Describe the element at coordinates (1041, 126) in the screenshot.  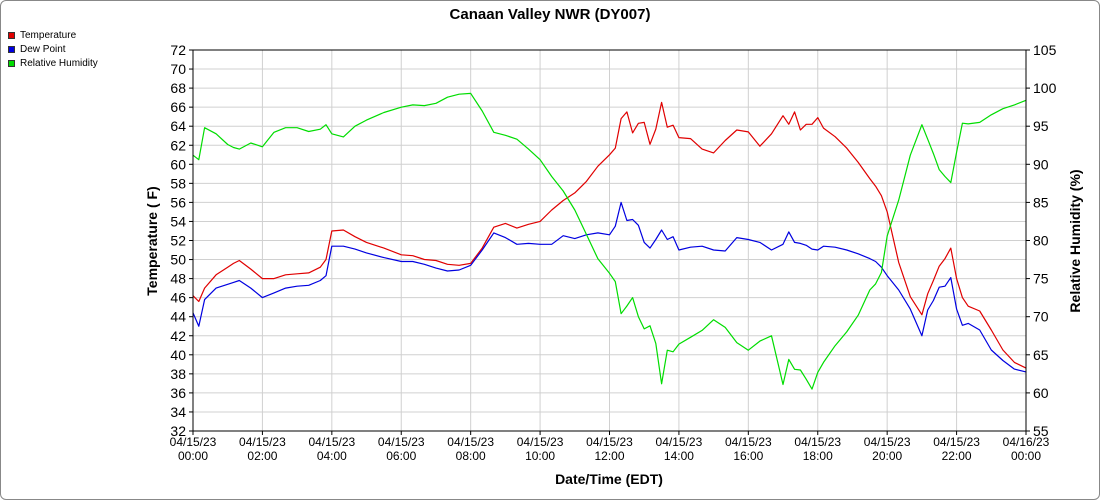
I see `y2-tick-label: 95` at that location.